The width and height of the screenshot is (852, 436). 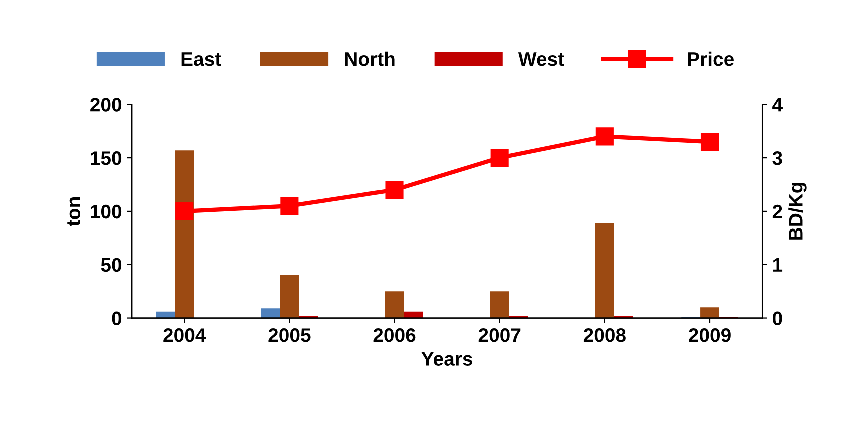 I want to click on y-tick-label: 50, so click(x=111, y=265).